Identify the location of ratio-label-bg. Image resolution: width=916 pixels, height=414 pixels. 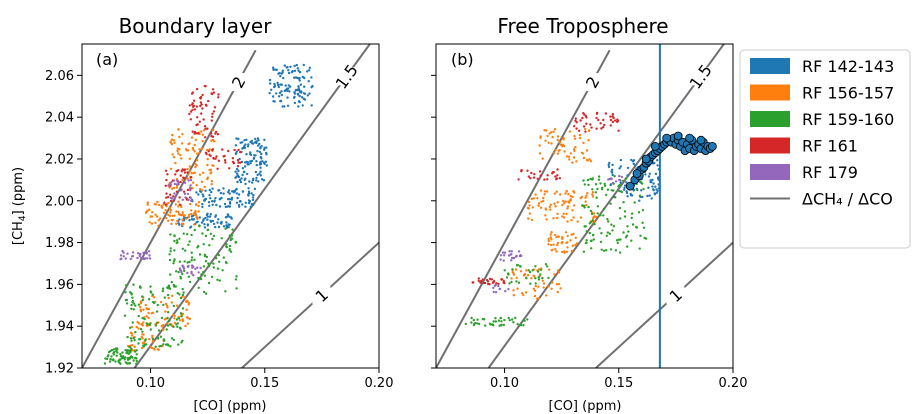
(238, 82).